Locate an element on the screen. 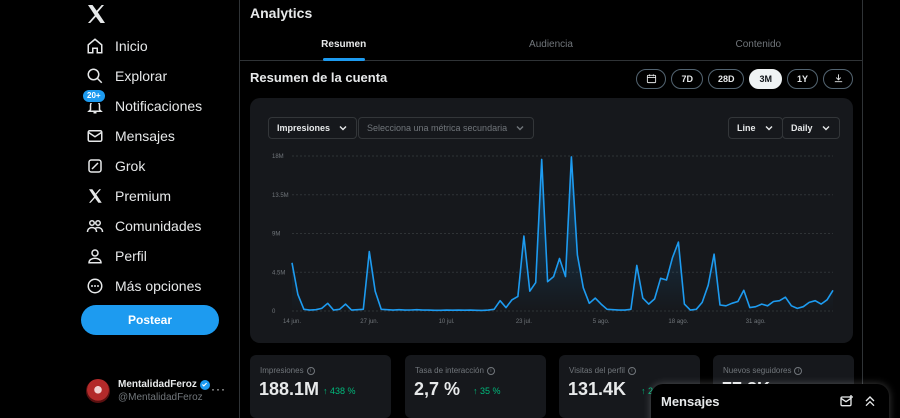  x-tick-label: 23 jul. is located at coordinates (524, 322).